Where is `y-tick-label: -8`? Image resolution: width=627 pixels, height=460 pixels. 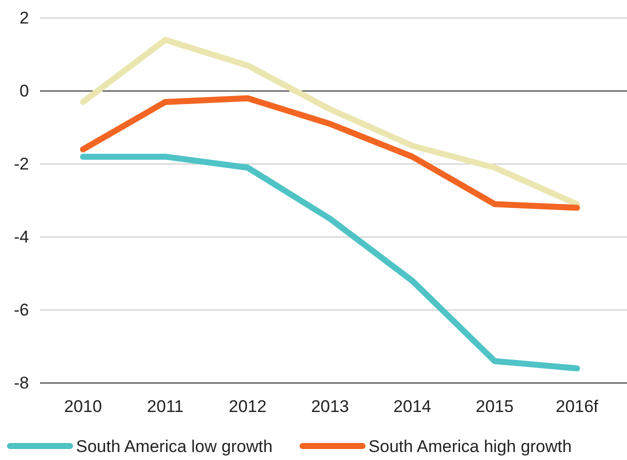 y-tick-label: -8 is located at coordinates (21, 382).